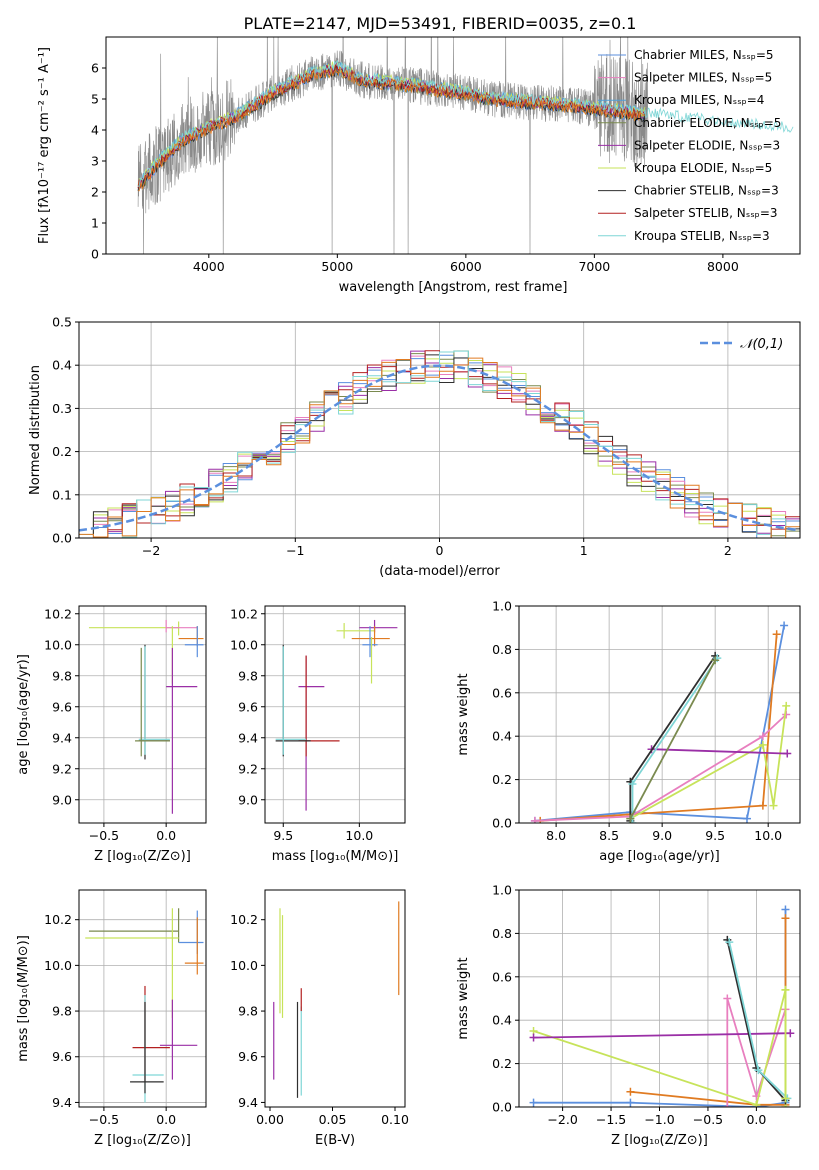 This screenshot has height=1170, width=819. What do you see at coordinates (466, 266) in the screenshot?
I see `x-tick-label: 6000` at bounding box center [466, 266].